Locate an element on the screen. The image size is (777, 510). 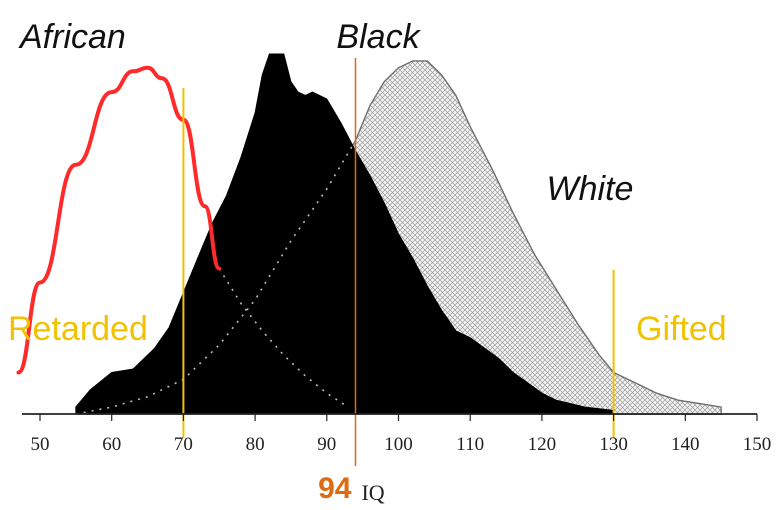
x-tick-label-100: 100 is located at coordinates (398, 444).